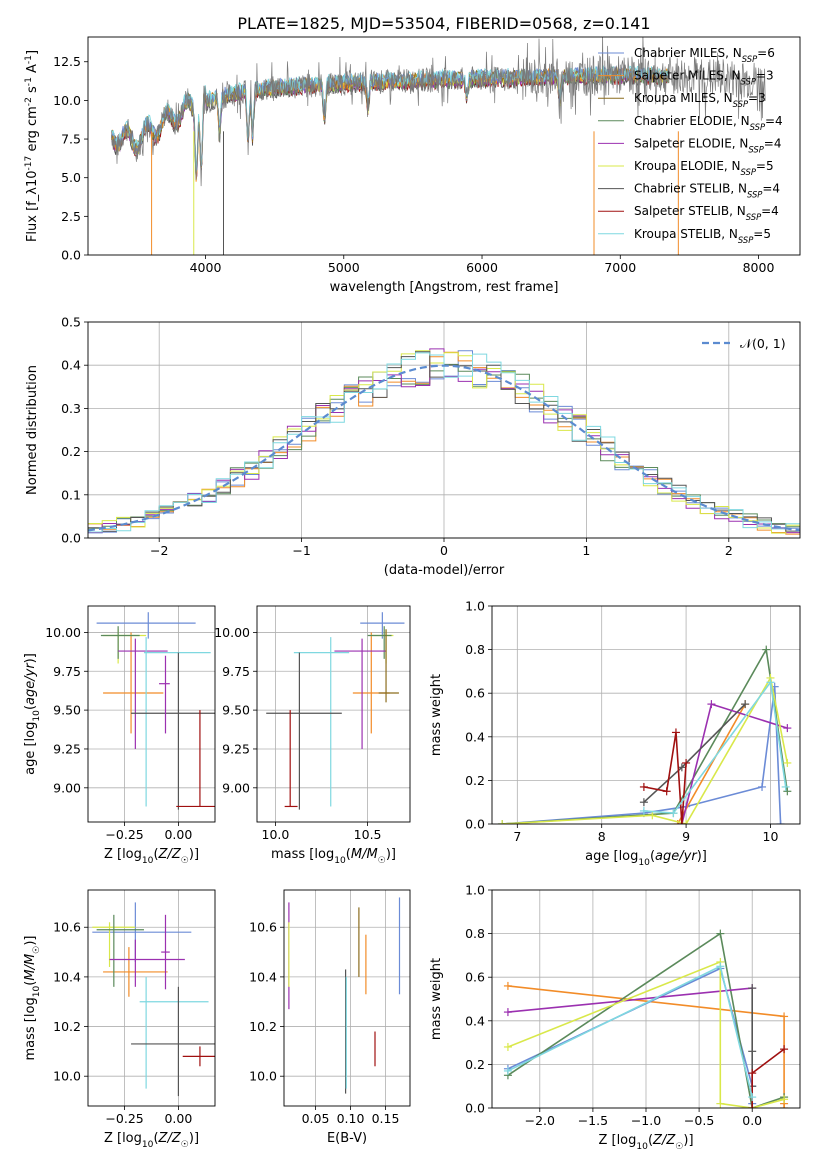  I want to click on x-tick-label: 7, so click(517, 836).